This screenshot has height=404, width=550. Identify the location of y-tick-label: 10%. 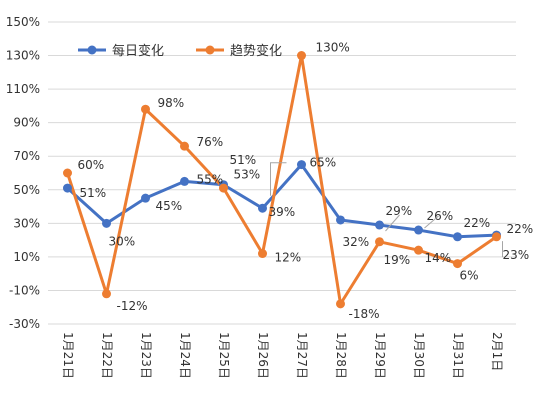
(26, 257).